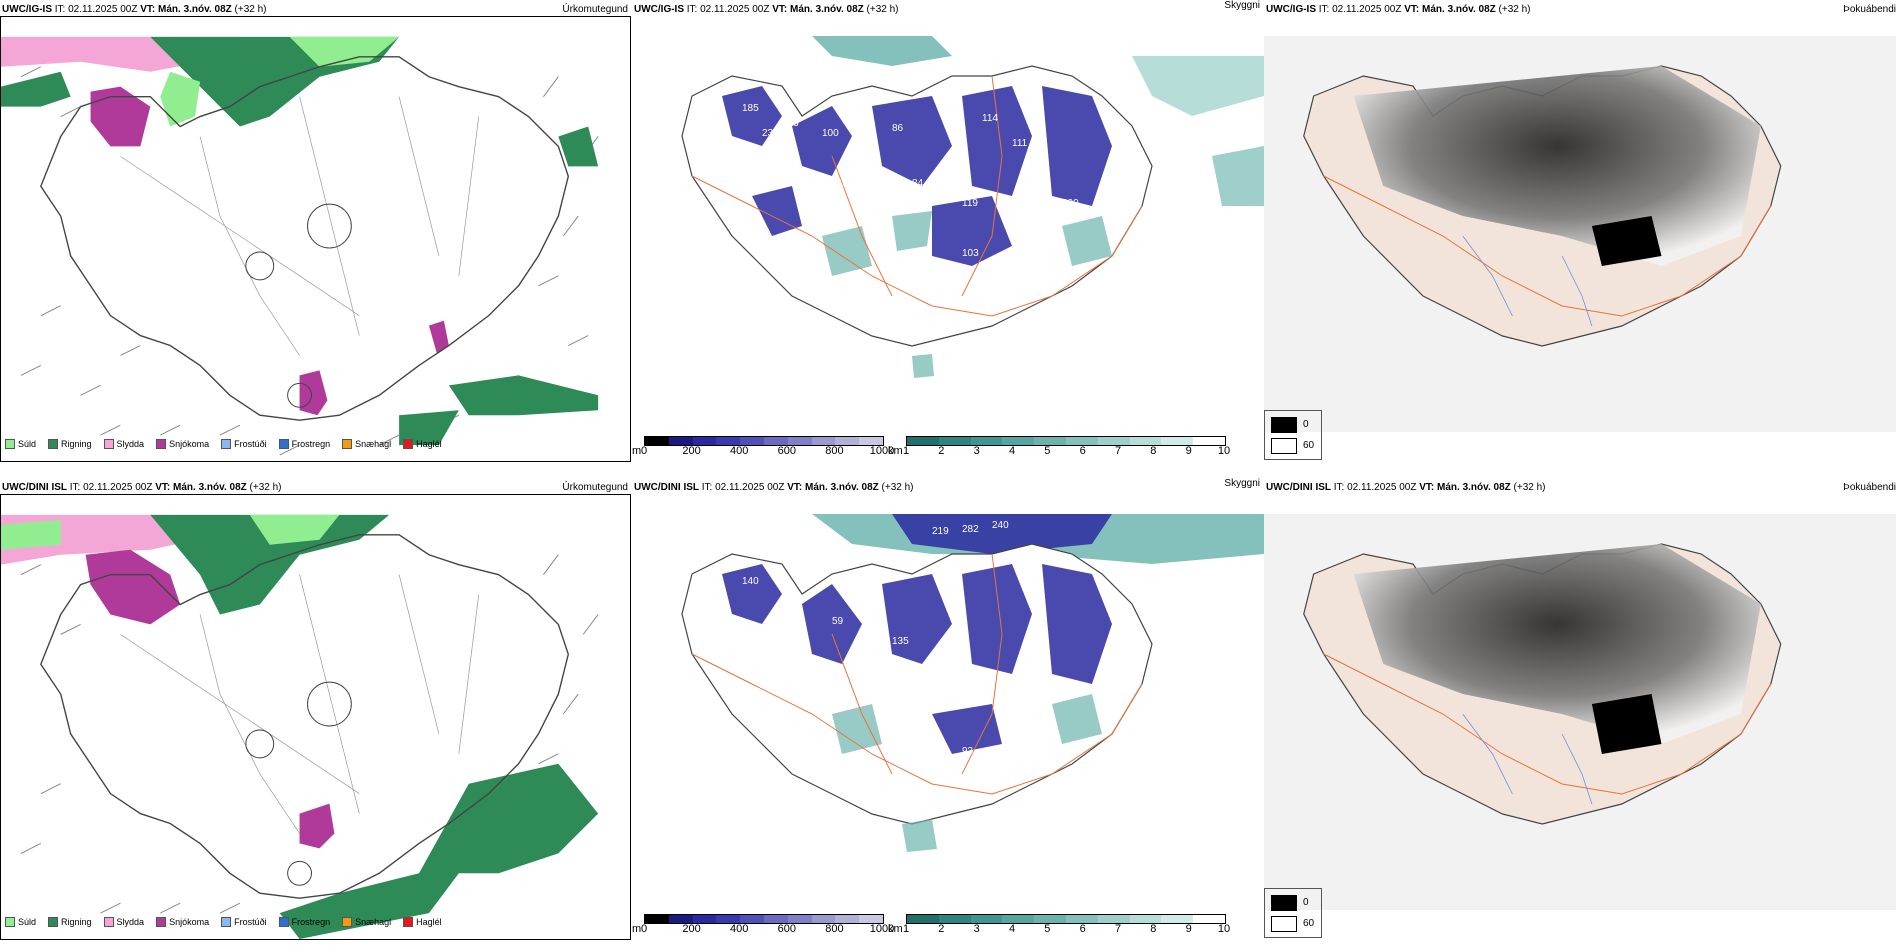 The width and height of the screenshot is (1900, 950). I want to click on visibility-area-north, so click(882, 51).